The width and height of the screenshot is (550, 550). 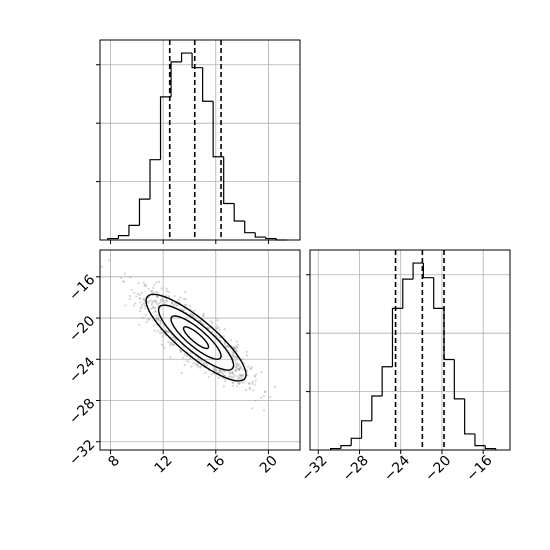 What do you see at coordinates (479, 469) in the screenshot?
I see `x-tick-label: −16` at bounding box center [479, 469].